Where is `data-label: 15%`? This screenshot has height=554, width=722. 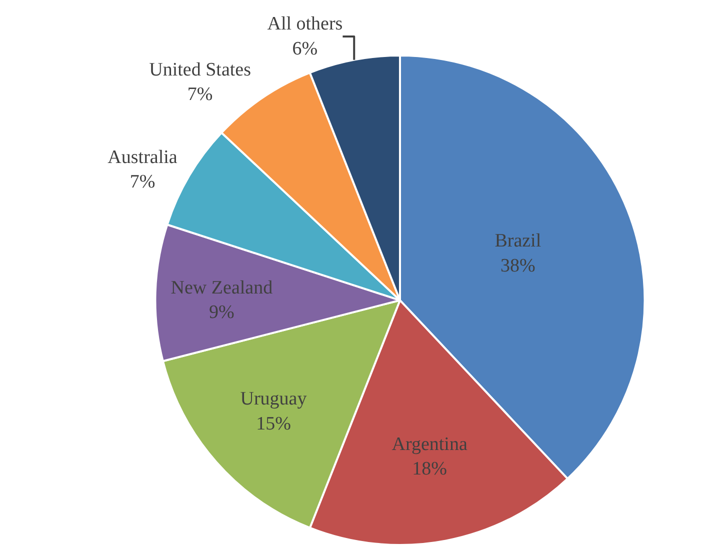 data-label: 15% is located at coordinates (274, 423).